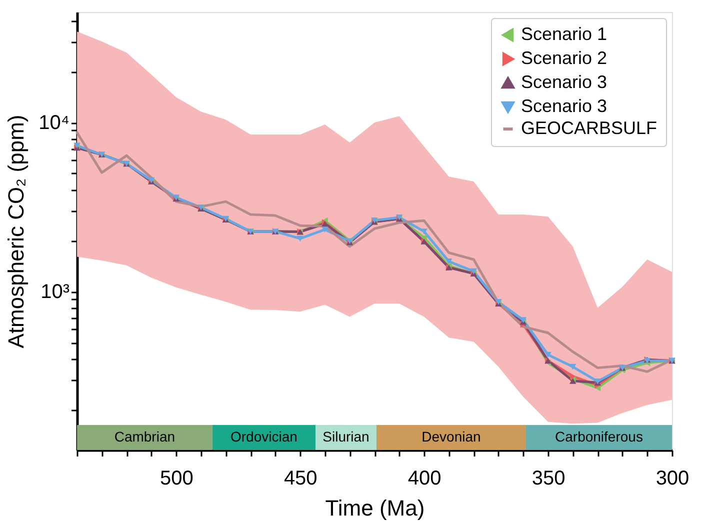  Describe the element at coordinates (564, 34) in the screenshot. I see `legend-label: Scenario 1` at that location.